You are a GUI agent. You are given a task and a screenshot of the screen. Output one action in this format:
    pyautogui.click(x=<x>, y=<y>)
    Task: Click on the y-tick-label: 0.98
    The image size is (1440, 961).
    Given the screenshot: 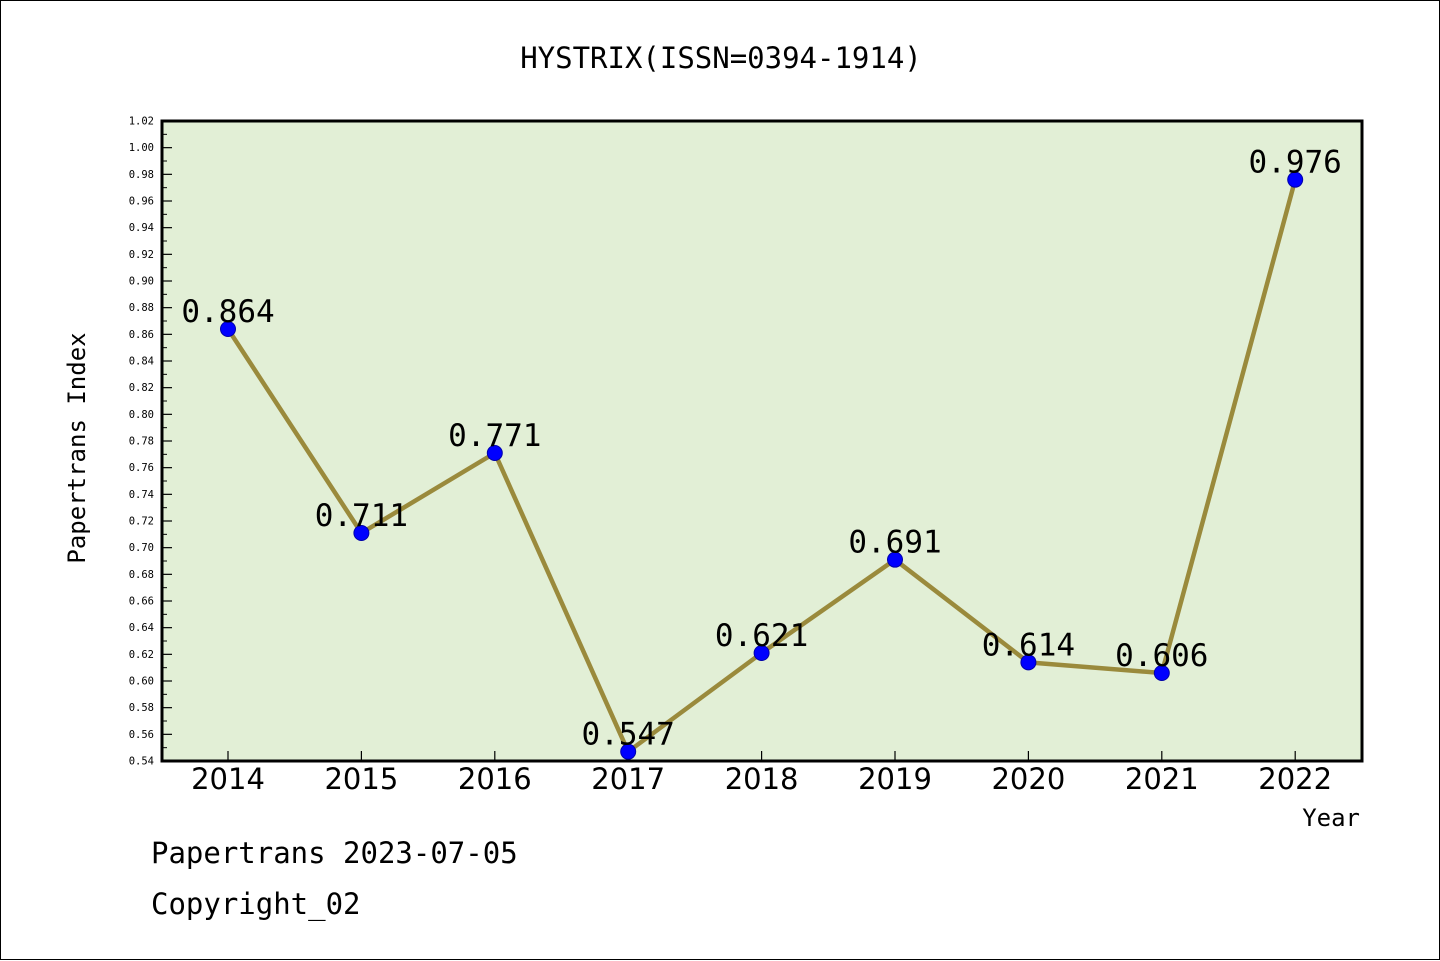 What is the action you would take?
    pyautogui.click(x=141, y=175)
    